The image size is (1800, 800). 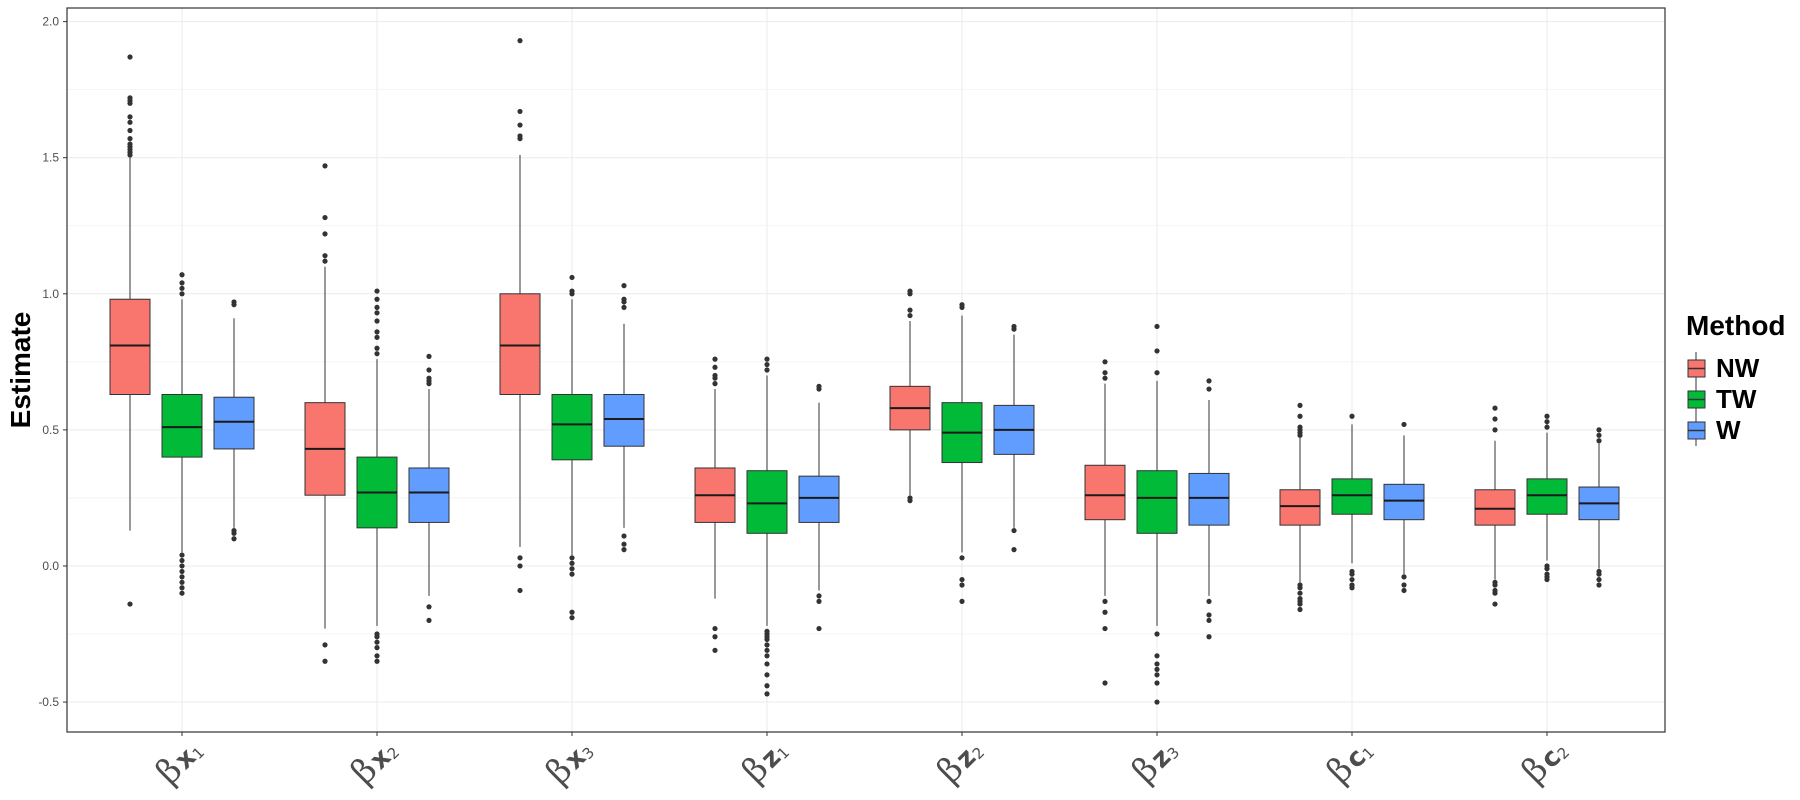 I want to click on y-tick-label: 1.5, so click(x=50, y=158).